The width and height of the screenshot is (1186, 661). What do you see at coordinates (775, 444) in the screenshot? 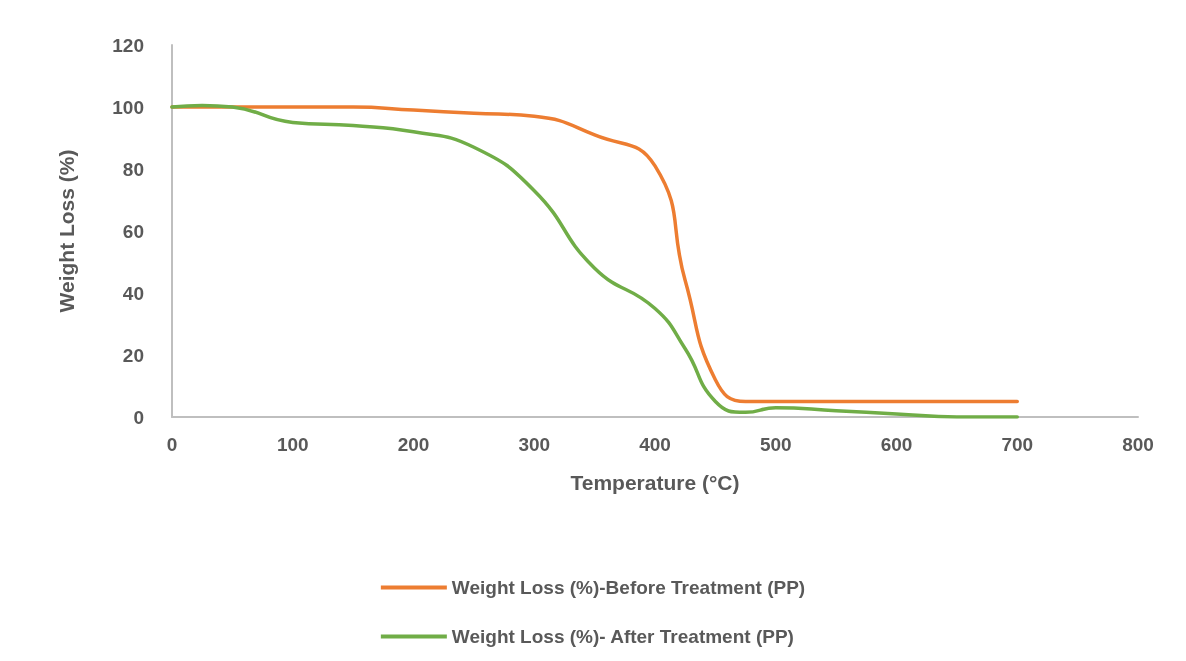
I see `x-tick-label: 500` at bounding box center [775, 444].